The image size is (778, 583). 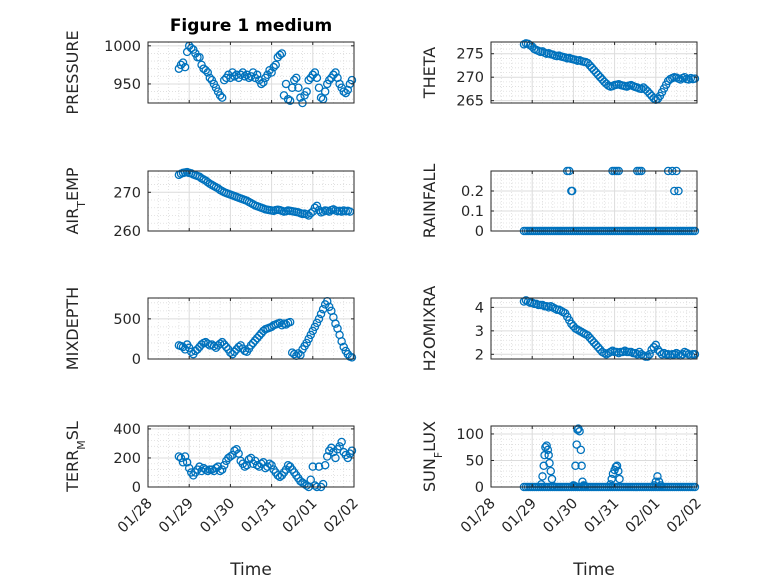 I want to click on y-tick-label: 0.1, so click(x=472, y=212).